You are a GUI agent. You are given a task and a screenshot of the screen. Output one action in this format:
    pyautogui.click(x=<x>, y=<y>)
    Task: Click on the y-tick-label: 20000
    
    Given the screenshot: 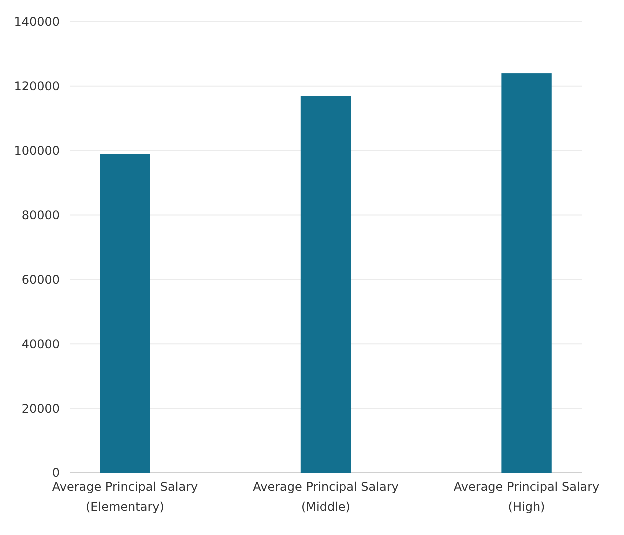 What is the action you would take?
    pyautogui.click(x=41, y=409)
    